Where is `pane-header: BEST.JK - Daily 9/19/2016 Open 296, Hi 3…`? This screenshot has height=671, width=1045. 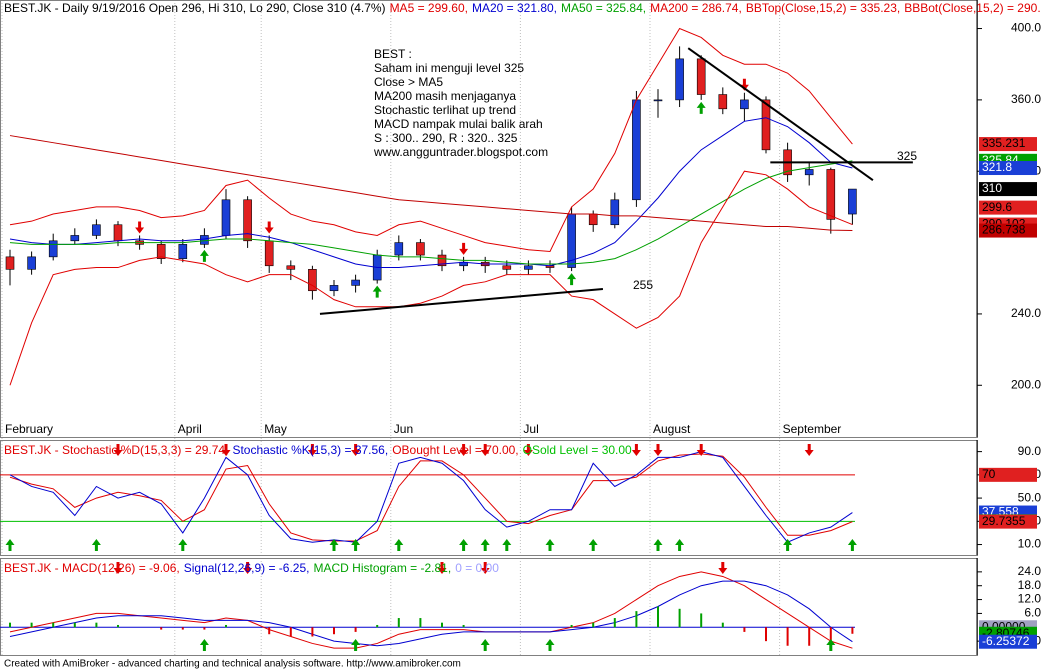
pane-header: BEST.JK - Daily 9/19/2016 Open 296, Hi 3… is located at coordinates (522, 8).